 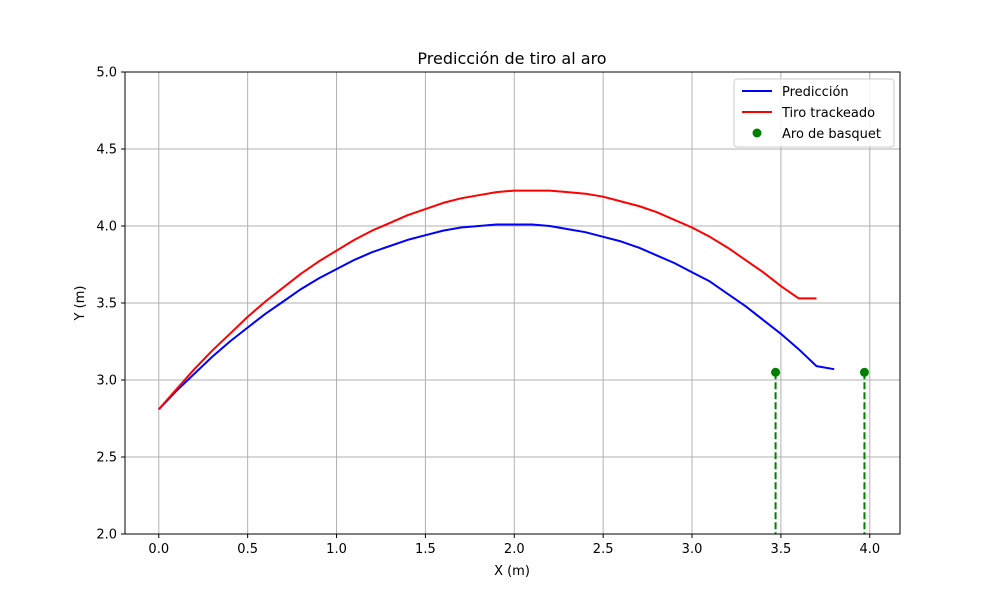 I want to click on y-tick-label: 3.0, so click(x=106, y=381).